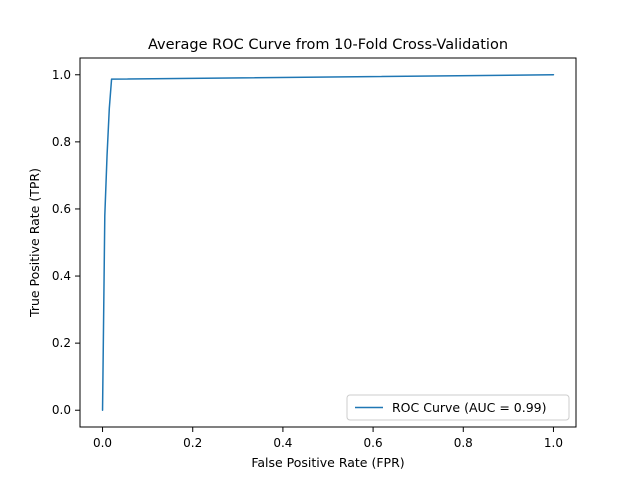 Image resolution: width=640 pixels, height=480 pixels. Describe the element at coordinates (61, 276) in the screenshot. I see `y-tick-label: 0.4` at that location.